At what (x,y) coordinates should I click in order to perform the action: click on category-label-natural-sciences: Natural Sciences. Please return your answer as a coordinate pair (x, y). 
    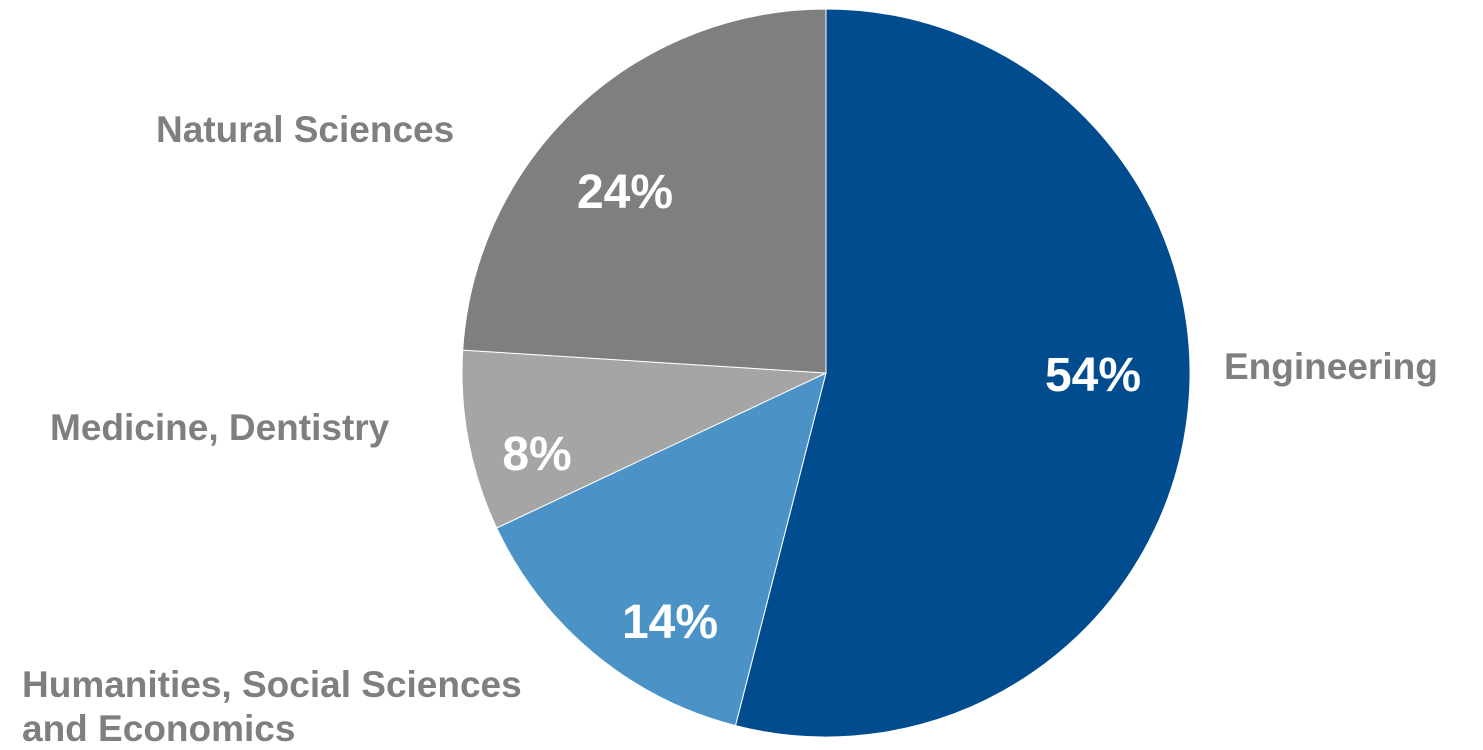
    Looking at the image, I should click on (305, 129).